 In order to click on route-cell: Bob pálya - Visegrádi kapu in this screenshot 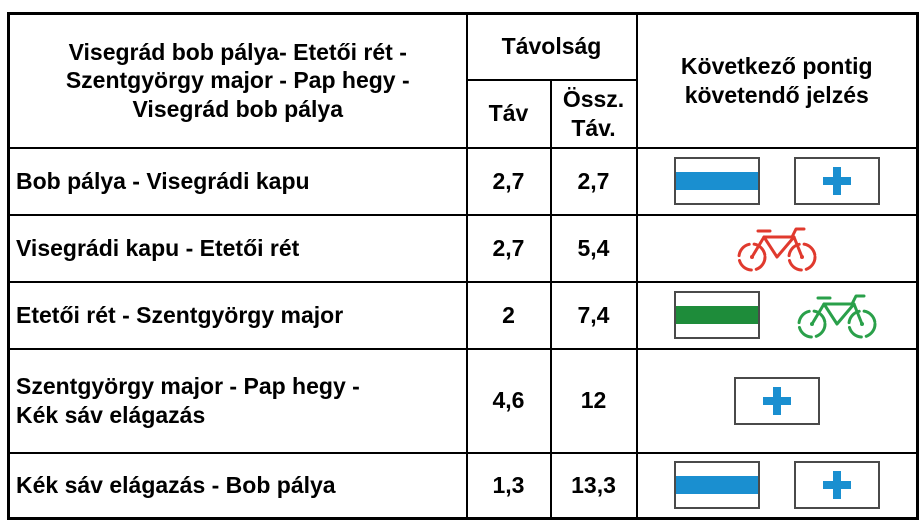, I will do `click(237, 181)`.